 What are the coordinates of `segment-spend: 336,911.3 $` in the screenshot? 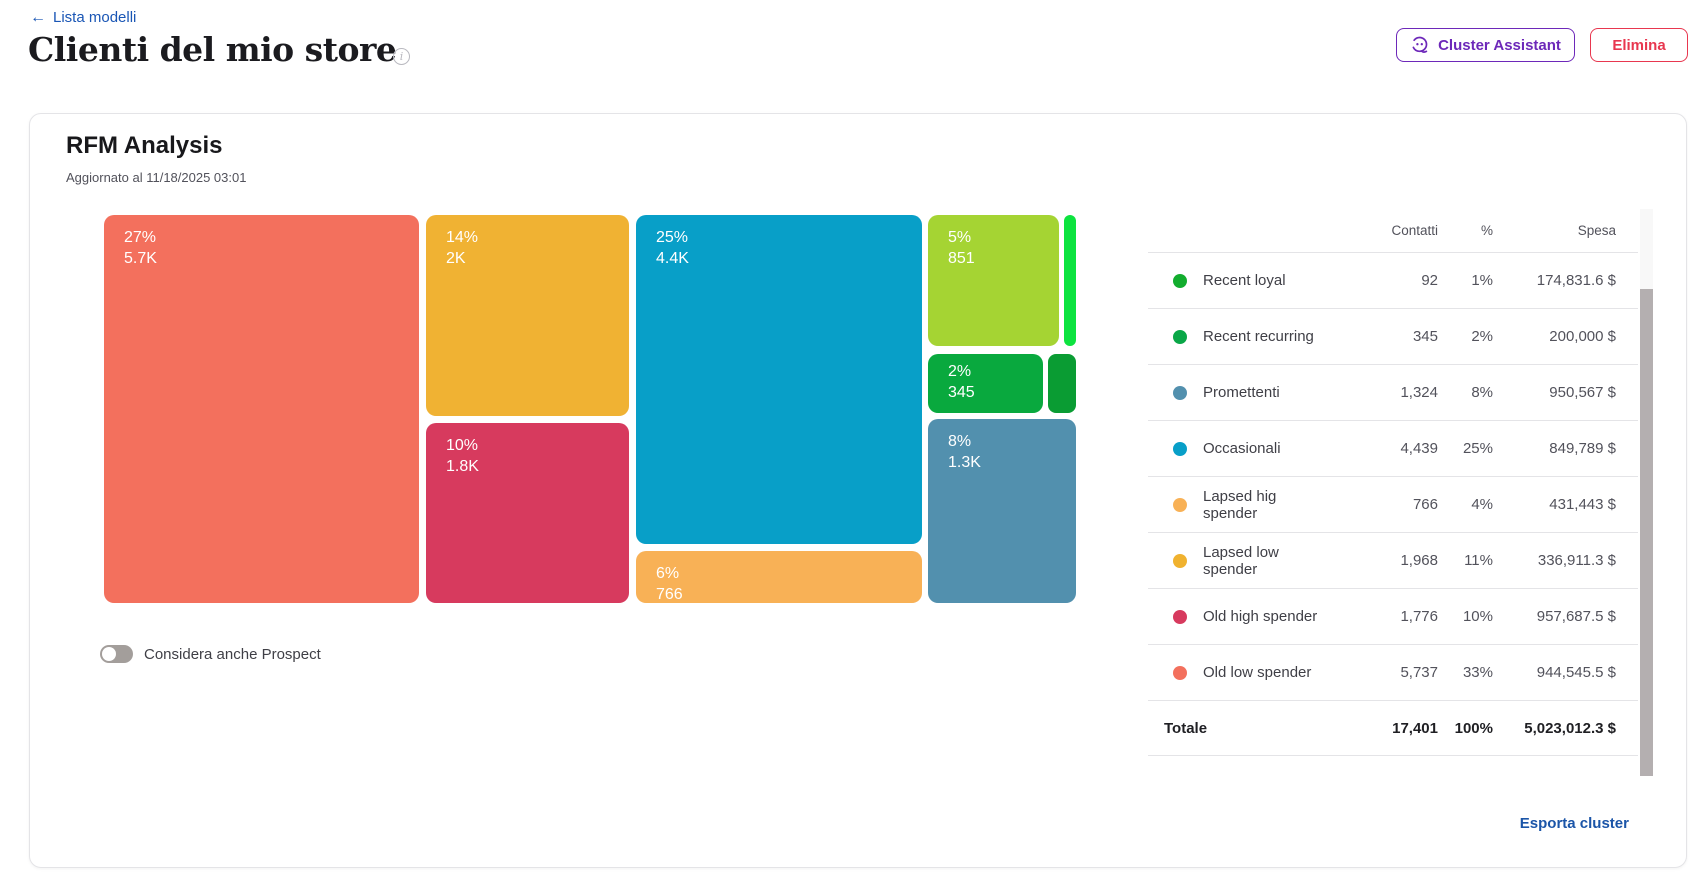 It's located at (1576, 560).